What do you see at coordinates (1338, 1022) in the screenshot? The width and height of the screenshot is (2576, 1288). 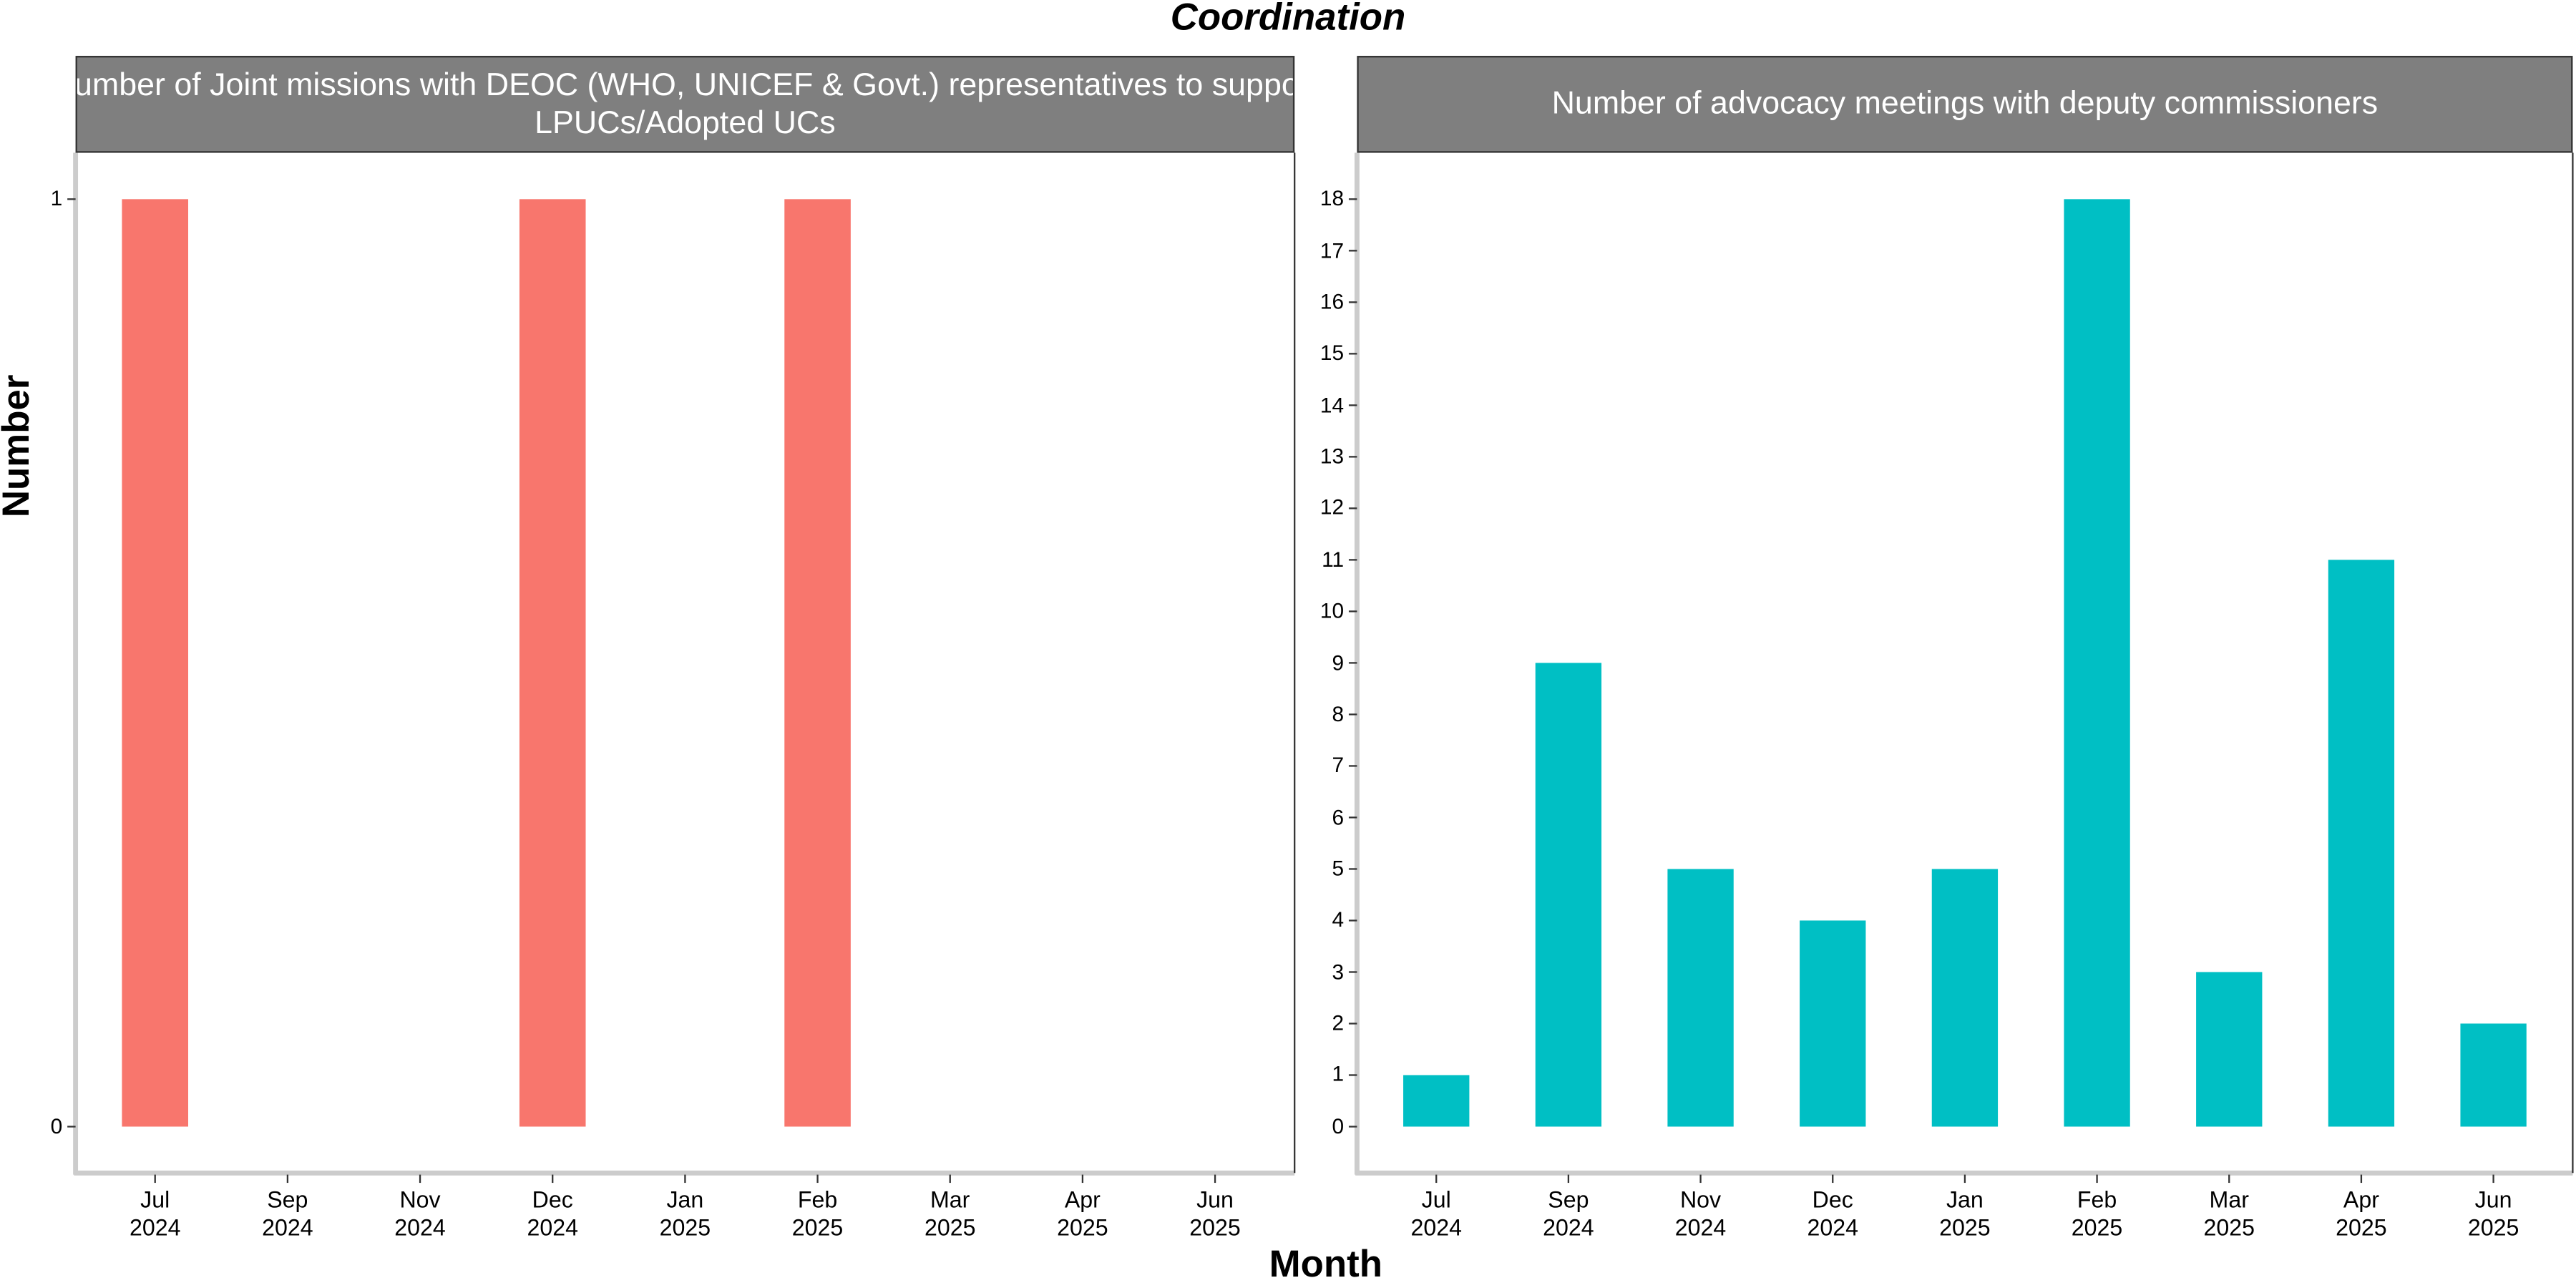 I see `y-tick-label: 2` at bounding box center [1338, 1022].